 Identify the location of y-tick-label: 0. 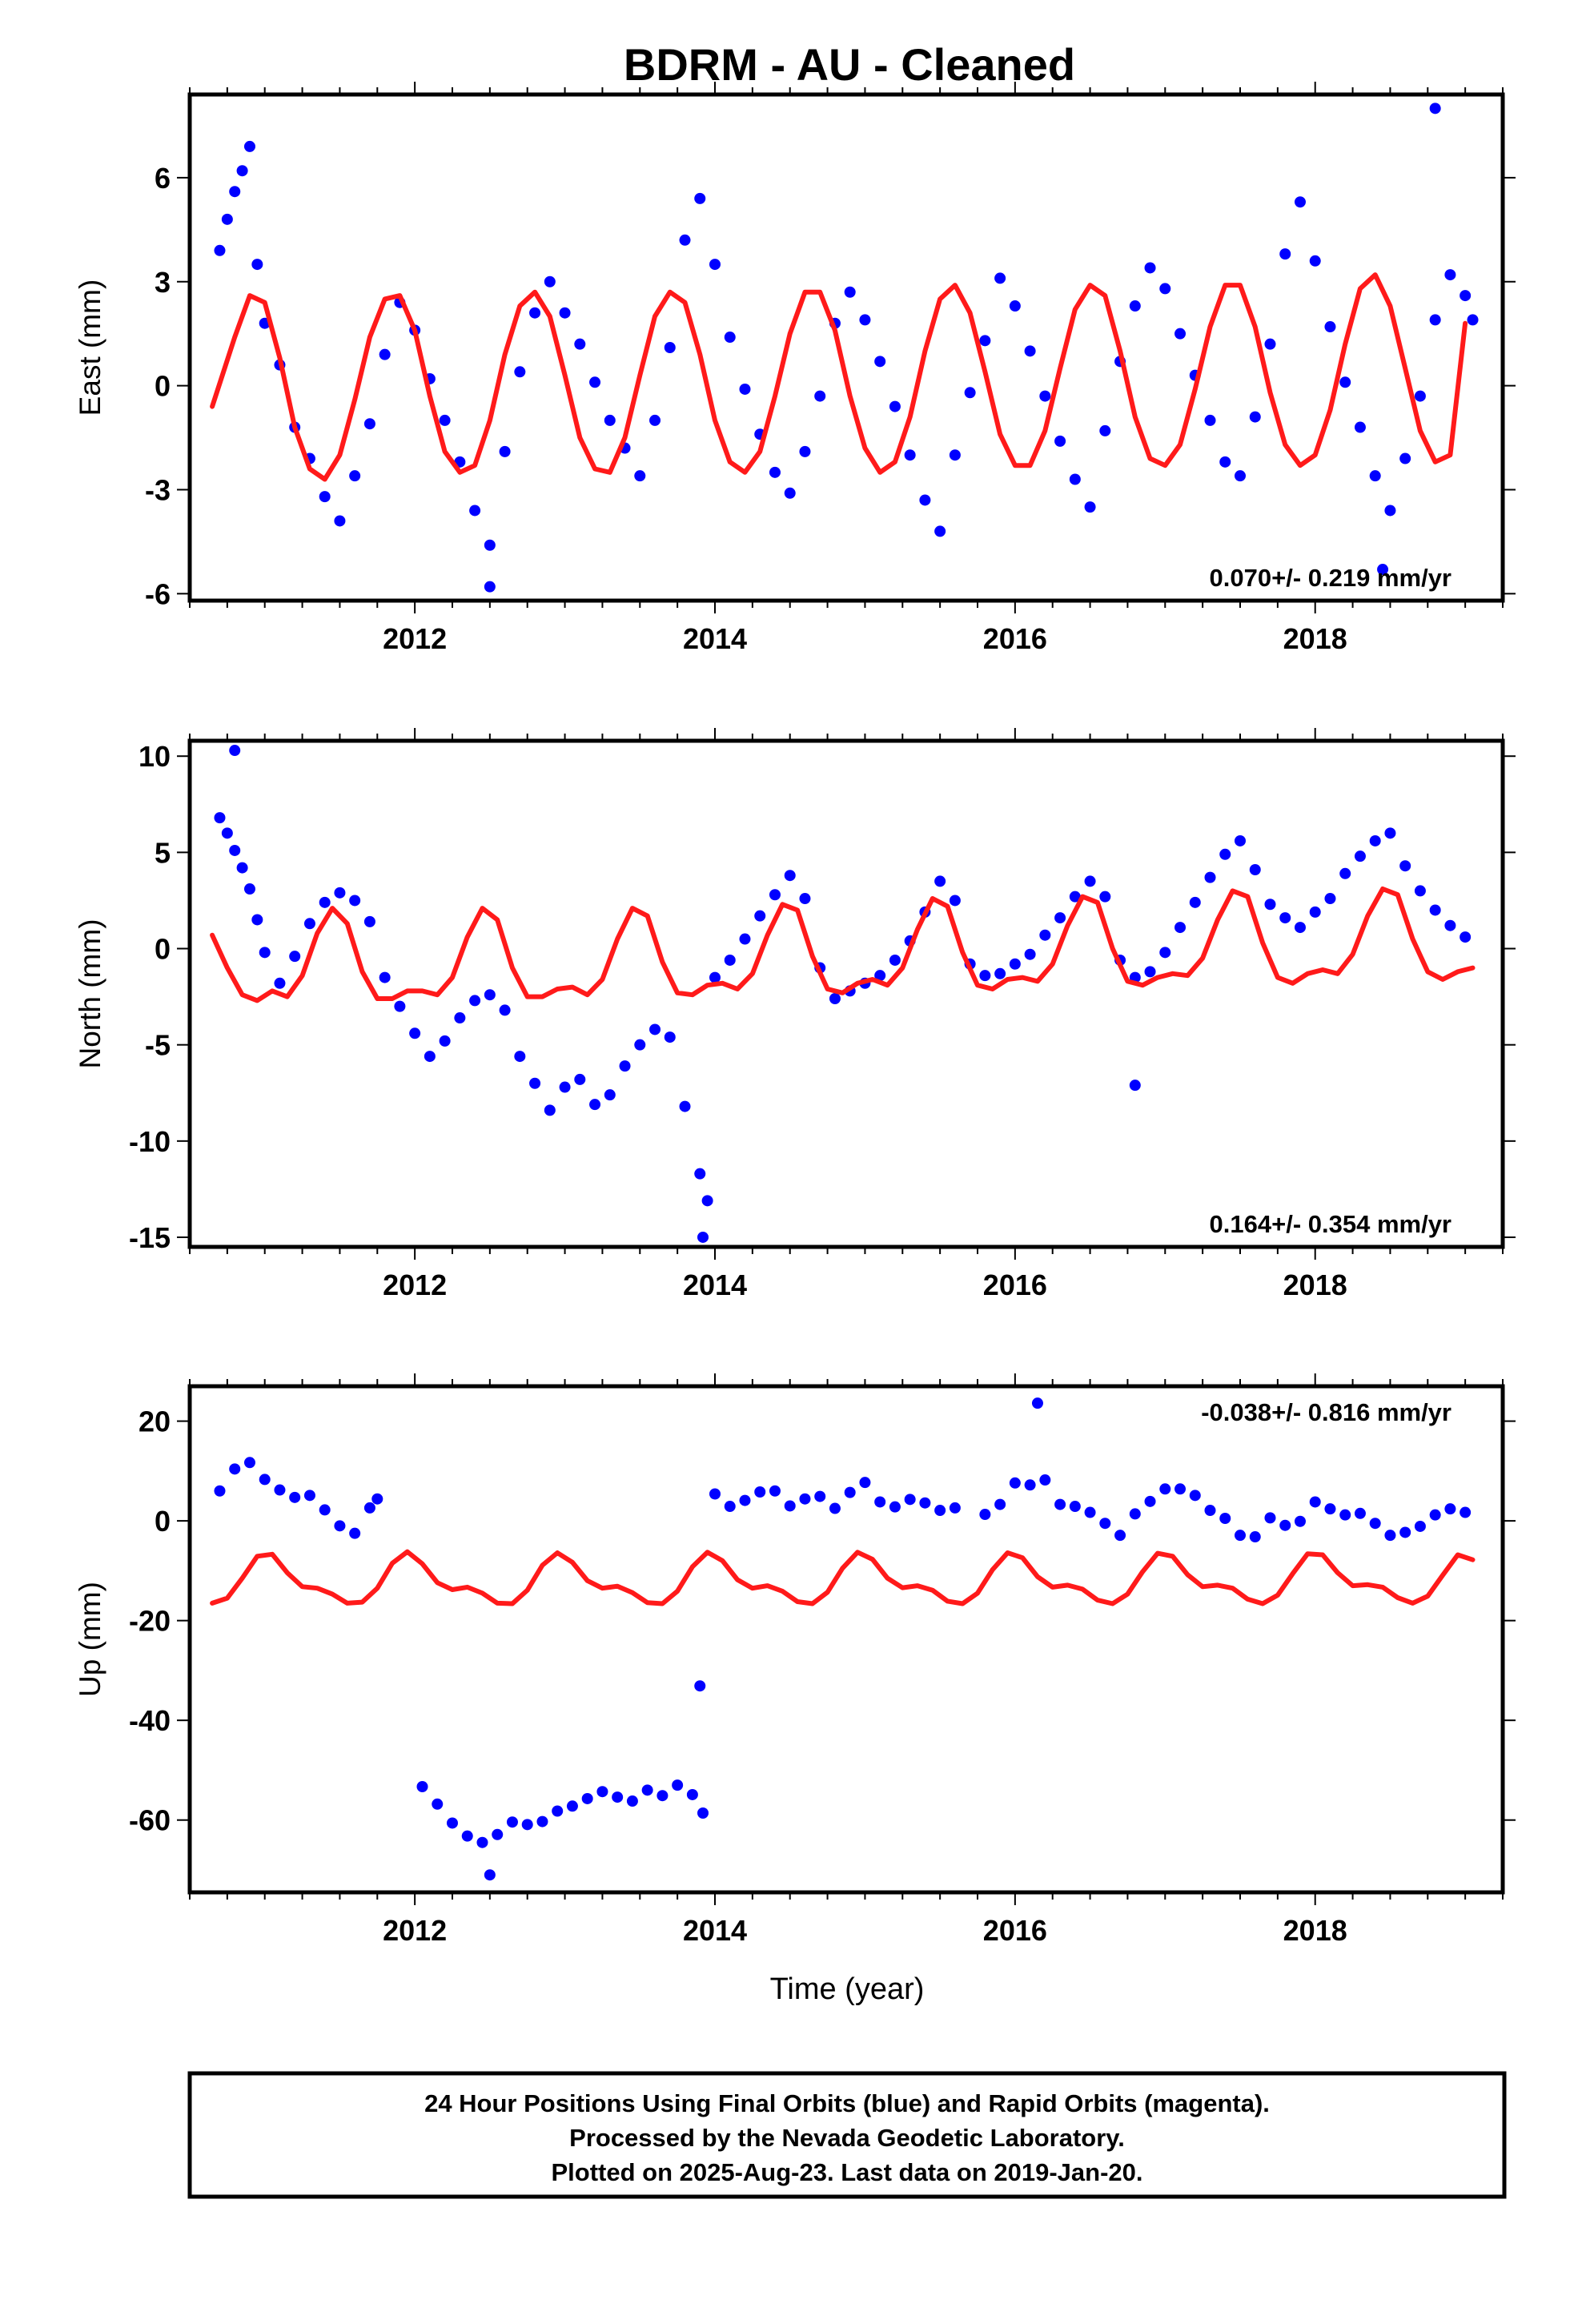
(163, 386).